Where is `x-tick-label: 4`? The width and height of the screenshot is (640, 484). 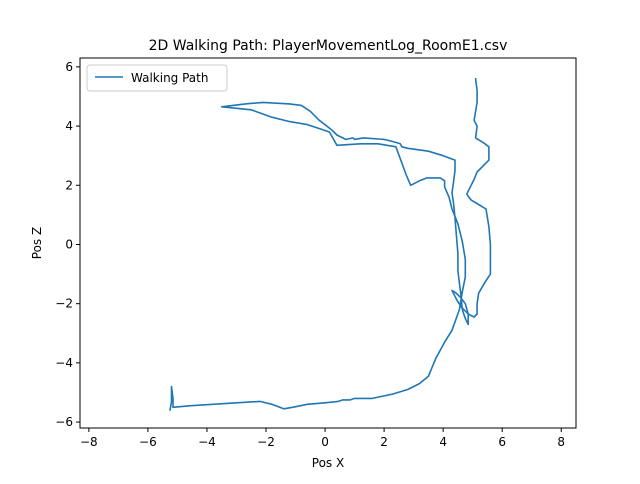
x-tick-label: 4 is located at coordinates (443, 442).